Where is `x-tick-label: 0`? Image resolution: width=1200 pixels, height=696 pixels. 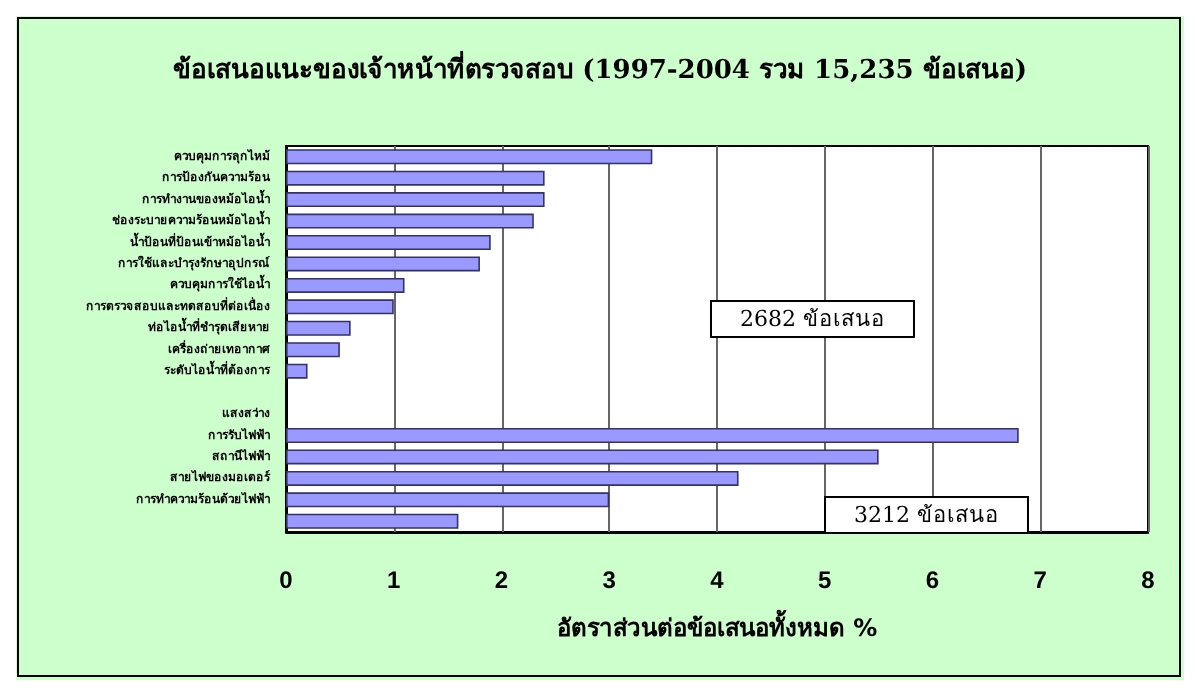
x-tick-label: 0 is located at coordinates (286, 580).